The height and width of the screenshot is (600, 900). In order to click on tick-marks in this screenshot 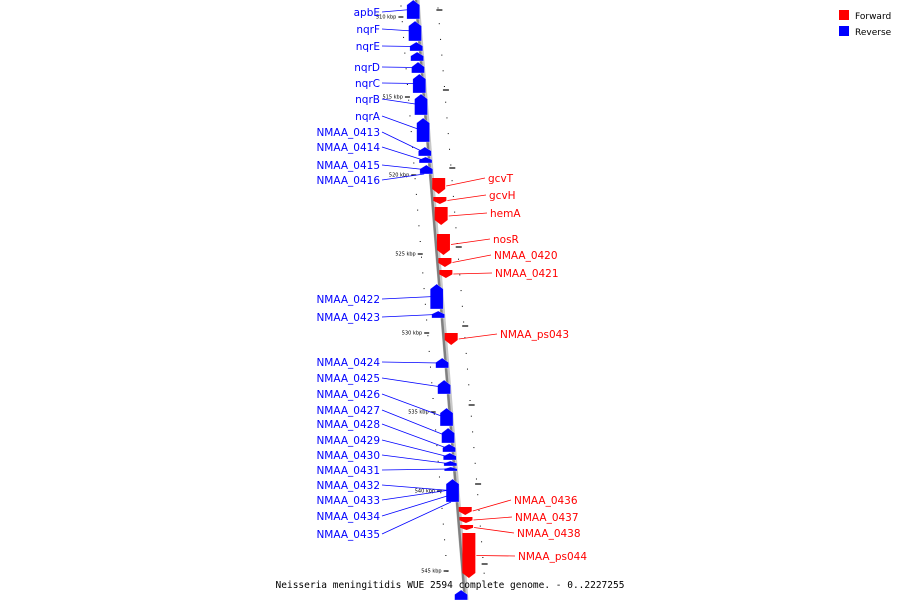, I will do `click(443, 289)`.